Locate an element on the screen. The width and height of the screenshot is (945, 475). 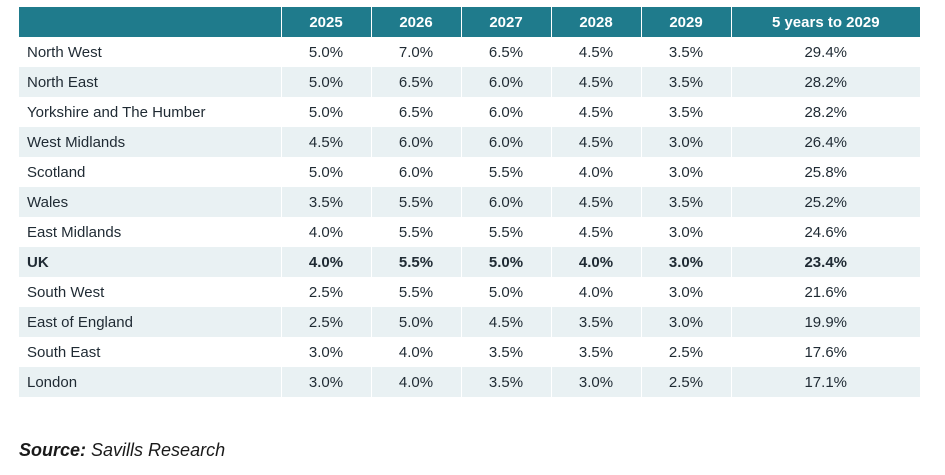
header-2026: 2026 is located at coordinates (416, 22).